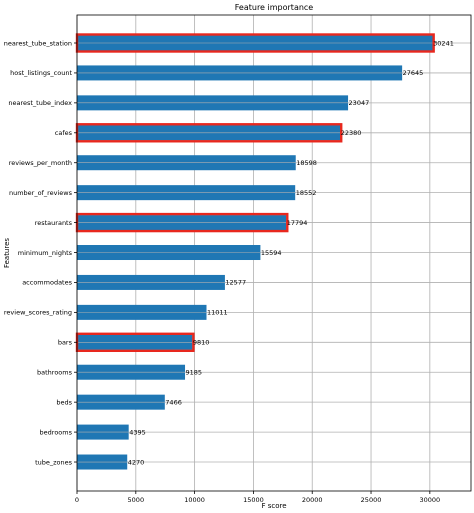  What do you see at coordinates (55, 373) in the screenshot?
I see `y-tick-label: bathrooms` at bounding box center [55, 373].